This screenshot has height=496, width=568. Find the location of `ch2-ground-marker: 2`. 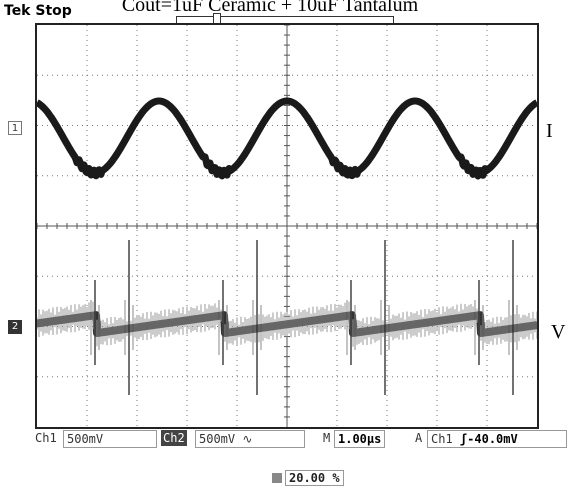

ch2-ground-marker: 2 is located at coordinates (15, 327).